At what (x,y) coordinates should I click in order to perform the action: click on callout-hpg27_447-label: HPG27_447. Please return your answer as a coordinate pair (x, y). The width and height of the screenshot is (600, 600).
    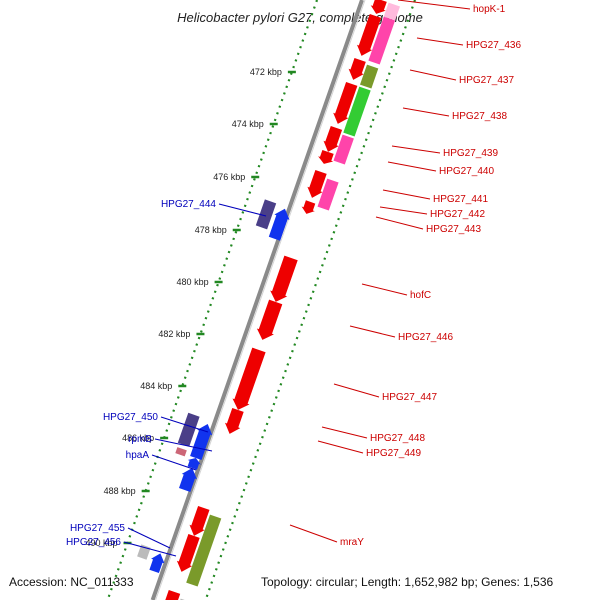
    Looking at the image, I should click on (409, 397).